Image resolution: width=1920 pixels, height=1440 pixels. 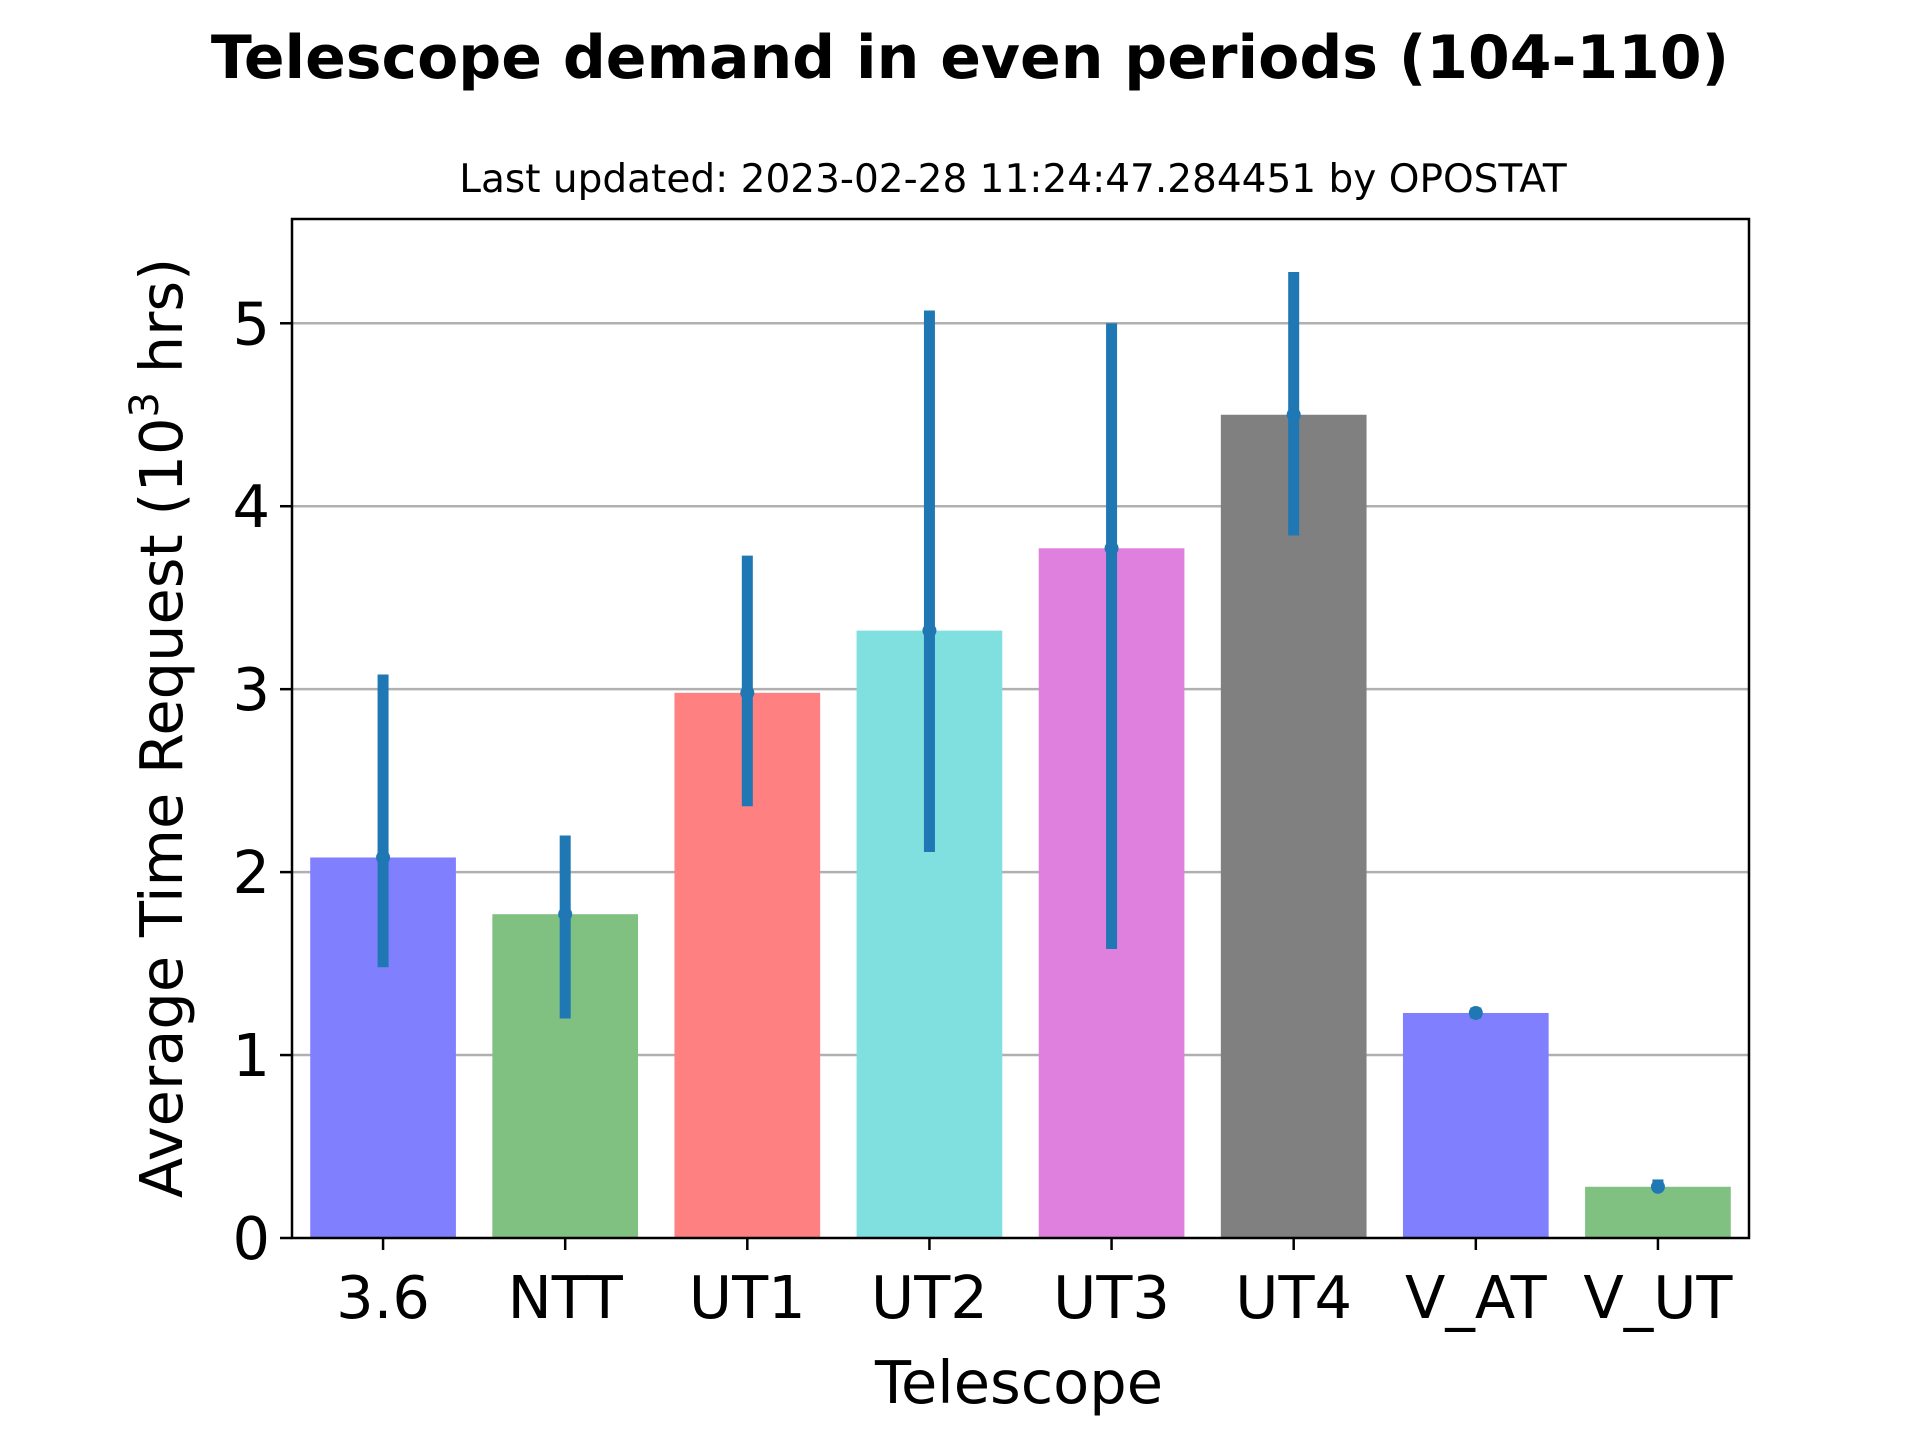 What do you see at coordinates (1658, 1212) in the screenshot?
I see `bar-v-ut` at bounding box center [1658, 1212].